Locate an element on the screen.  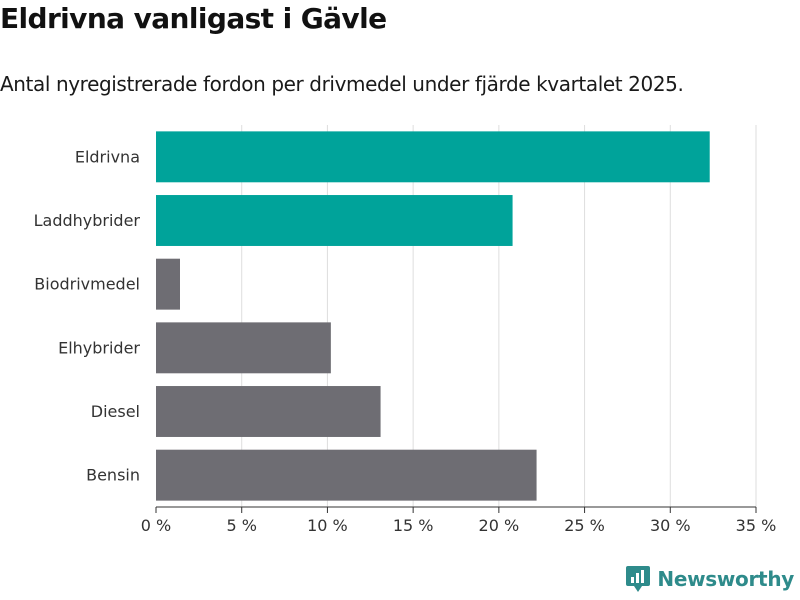
brand-name: Newsworthy is located at coordinates (725, 579).